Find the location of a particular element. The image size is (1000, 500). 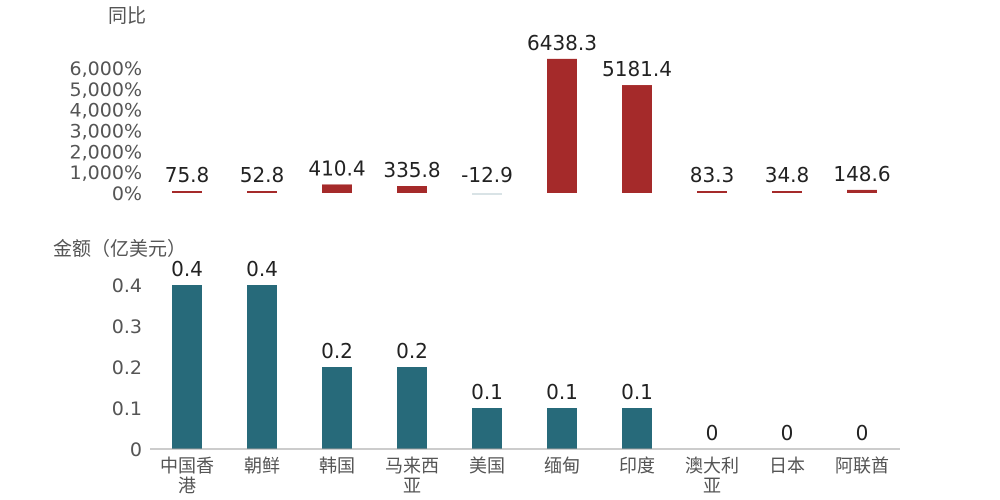

yoy-bar-朝鲜 is located at coordinates (262, 192).